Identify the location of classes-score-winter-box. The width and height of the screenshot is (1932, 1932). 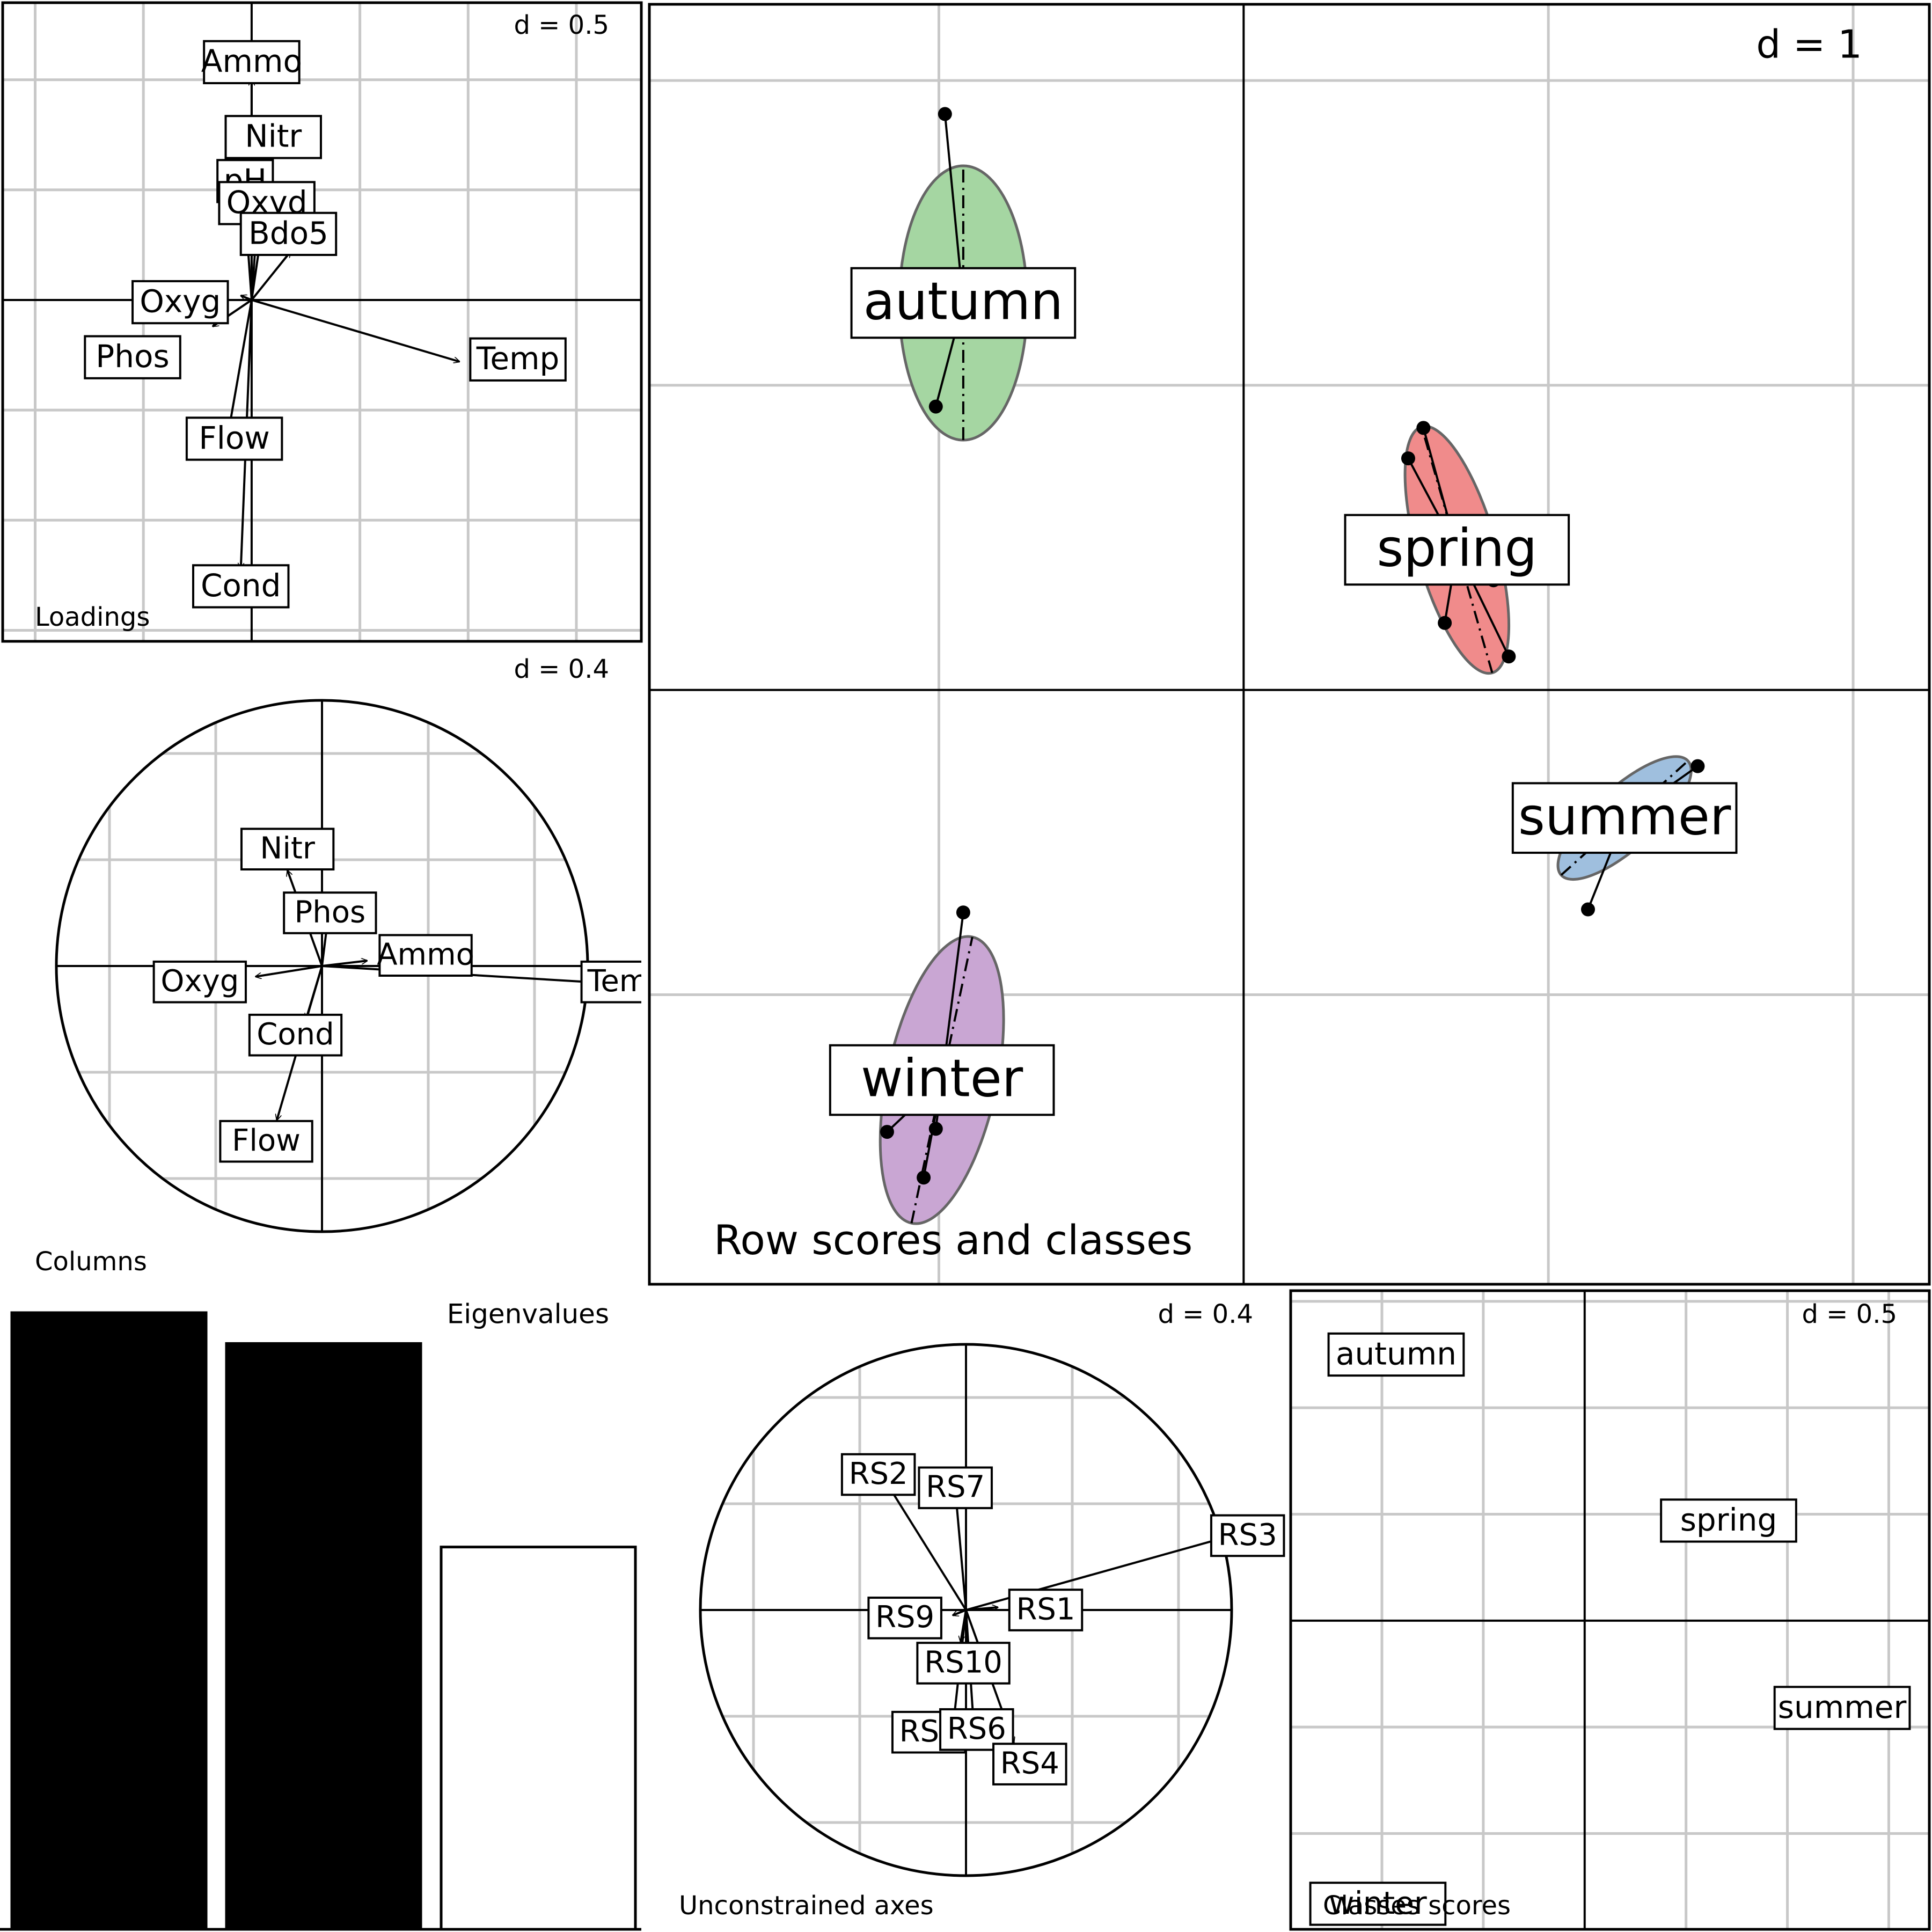
(1378, 1904).